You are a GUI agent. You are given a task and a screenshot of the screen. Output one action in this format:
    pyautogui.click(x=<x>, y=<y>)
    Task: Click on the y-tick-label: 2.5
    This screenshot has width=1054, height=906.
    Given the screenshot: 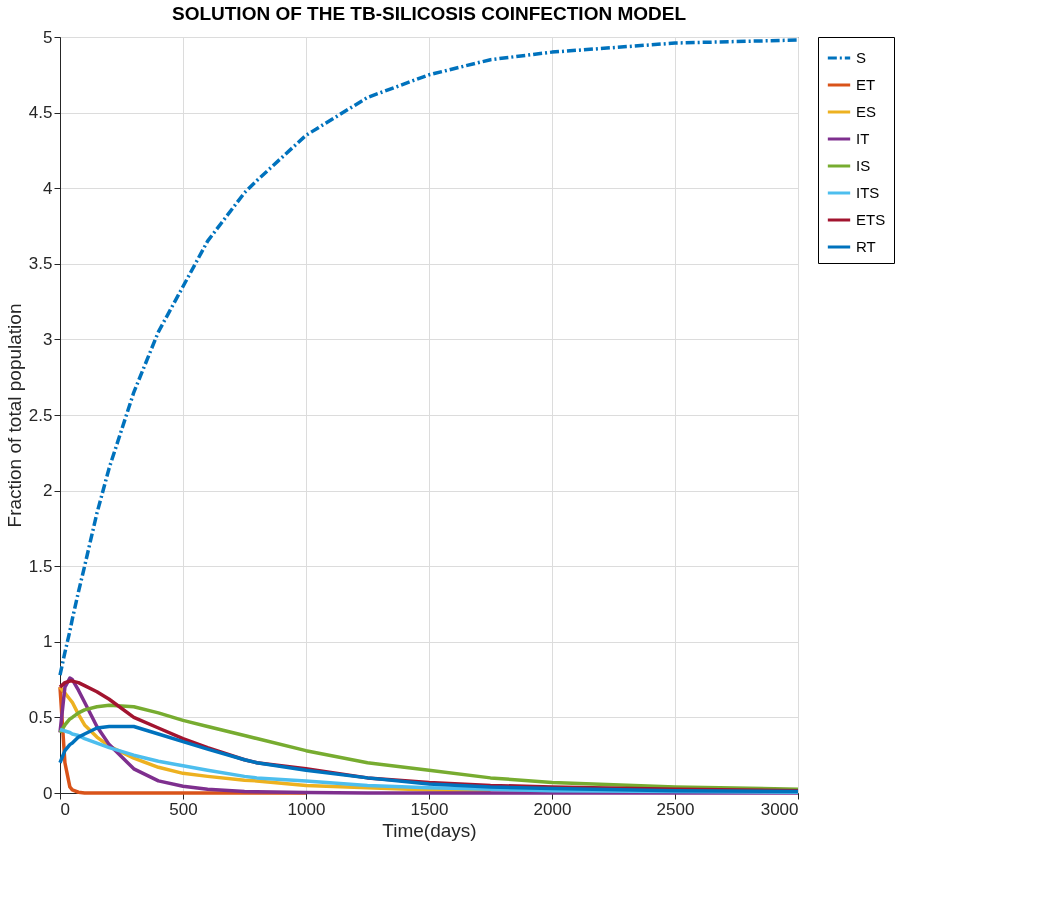 What is the action you would take?
    pyautogui.click(x=40, y=415)
    